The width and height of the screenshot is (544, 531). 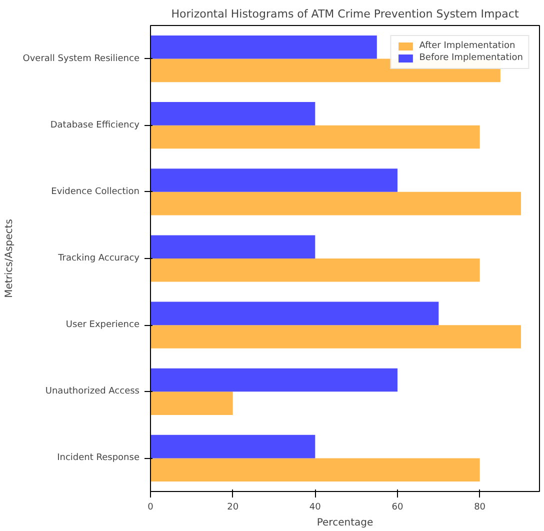 I want to click on x-tick-label: 20, so click(x=233, y=507).